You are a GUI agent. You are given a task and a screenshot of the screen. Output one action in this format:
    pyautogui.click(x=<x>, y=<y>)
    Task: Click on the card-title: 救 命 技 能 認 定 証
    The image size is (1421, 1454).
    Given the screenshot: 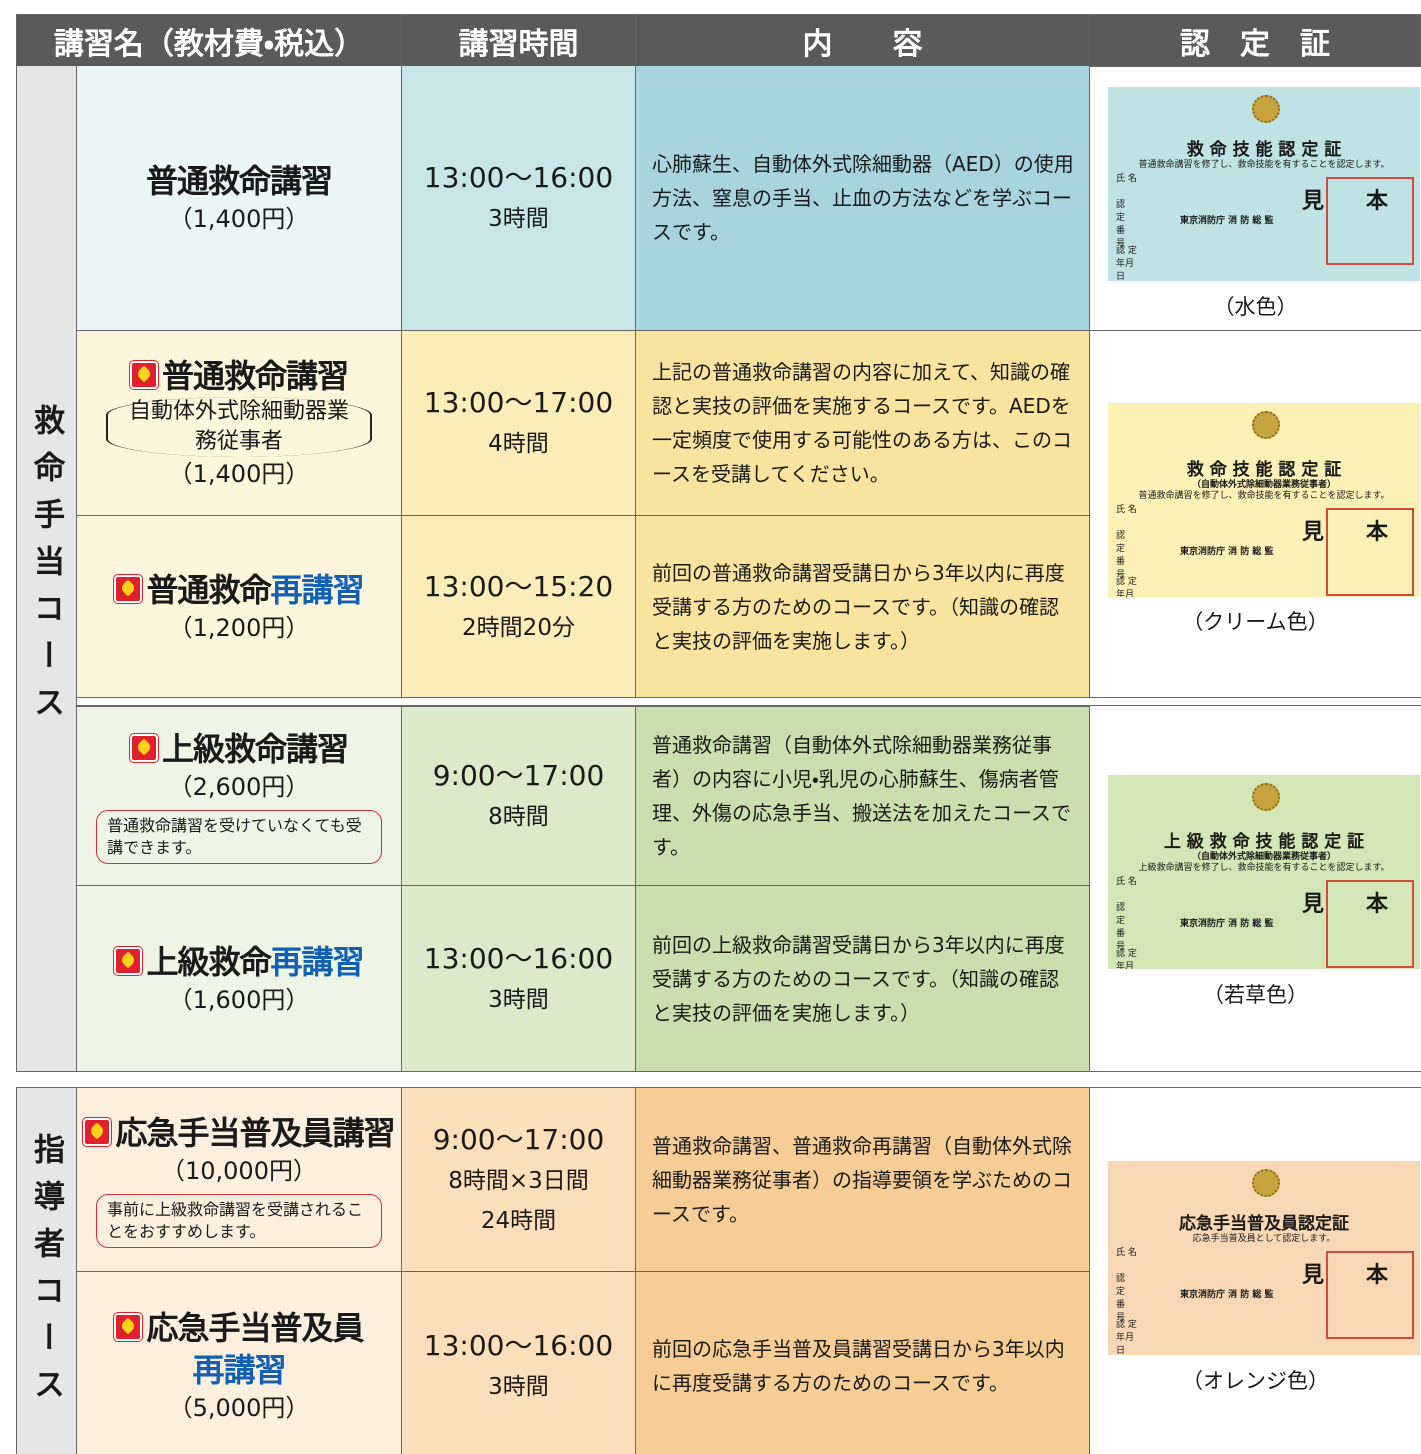 What is the action you would take?
    pyautogui.click(x=1264, y=470)
    